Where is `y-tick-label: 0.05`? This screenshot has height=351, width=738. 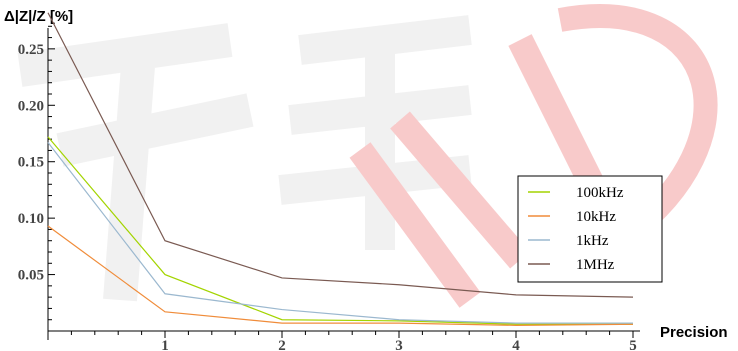
y-tick-label: 0.05 is located at coordinates (31, 276).